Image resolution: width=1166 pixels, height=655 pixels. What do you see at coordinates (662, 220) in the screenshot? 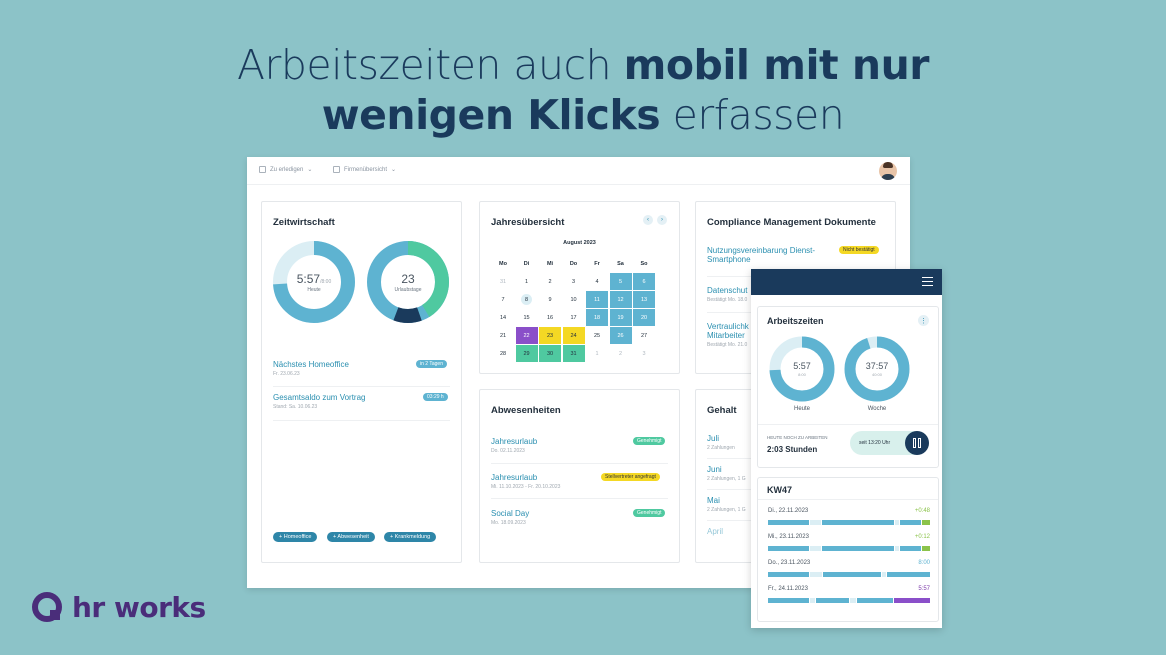
I see `next-button: ›` at bounding box center [662, 220].